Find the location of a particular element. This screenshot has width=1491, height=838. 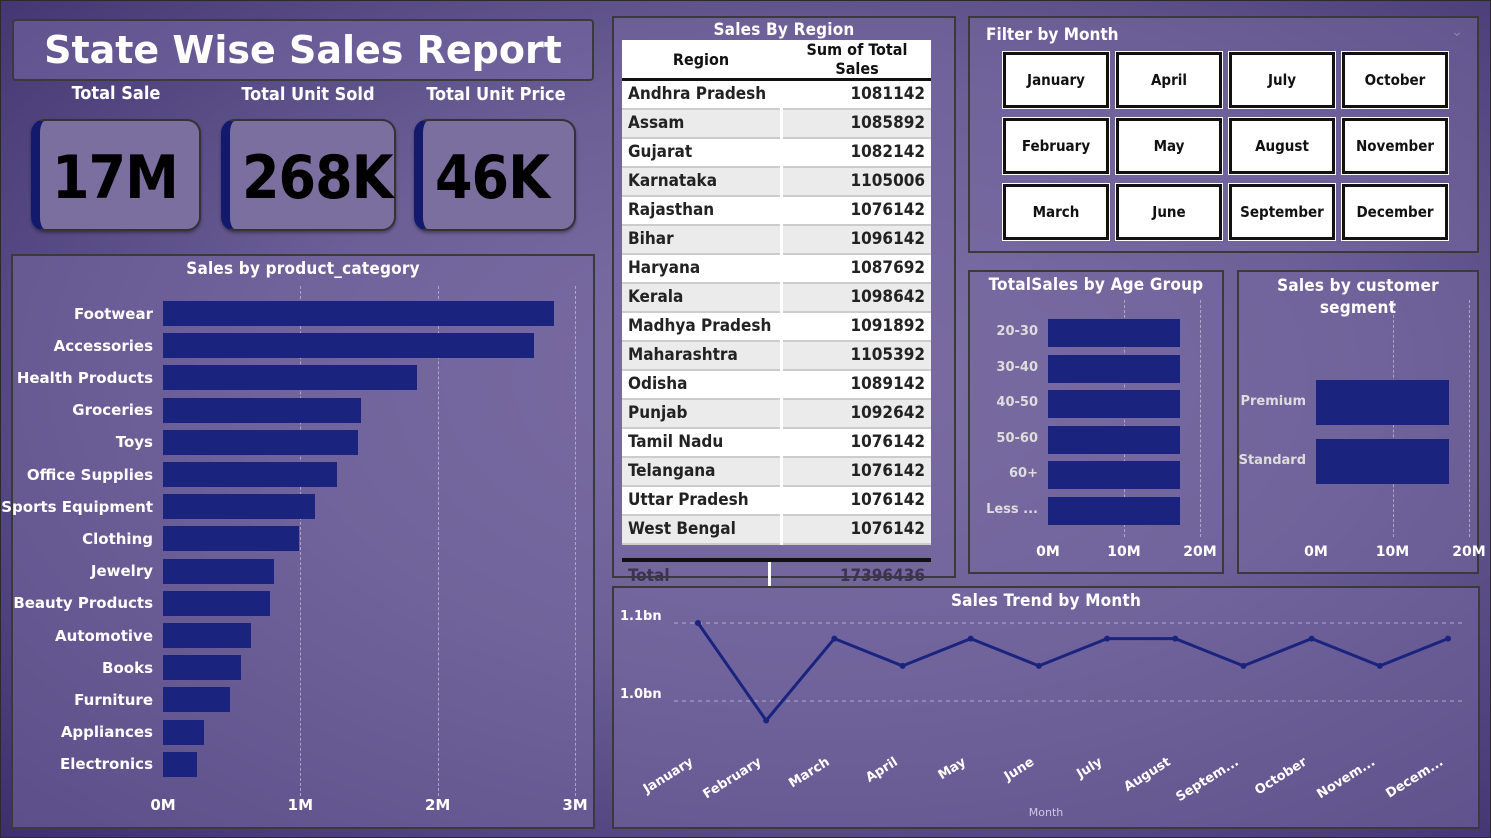

table-row: Bihar 1096142 is located at coordinates (776, 239).